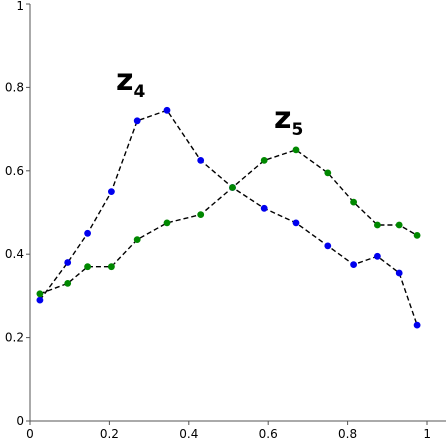 Image resolution: width=446 pixels, height=446 pixels. What do you see at coordinates (209, 101) in the screenshot?
I see `series-labels: z4 z5` at bounding box center [209, 101].